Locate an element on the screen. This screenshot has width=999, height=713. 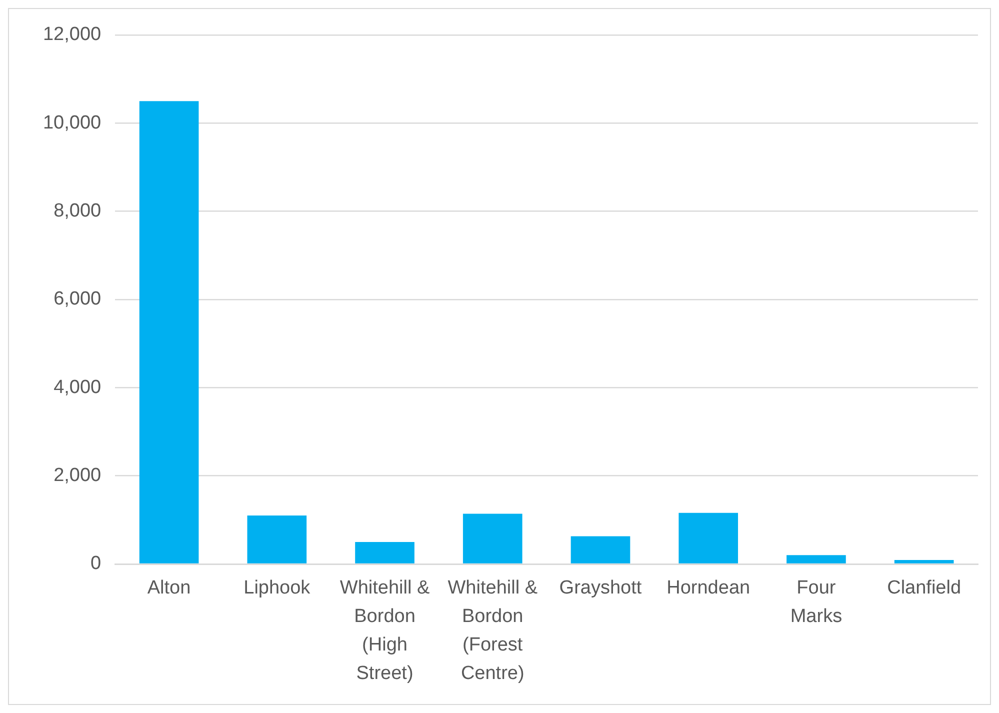
x-tick-label: Liphook is located at coordinates (277, 587).